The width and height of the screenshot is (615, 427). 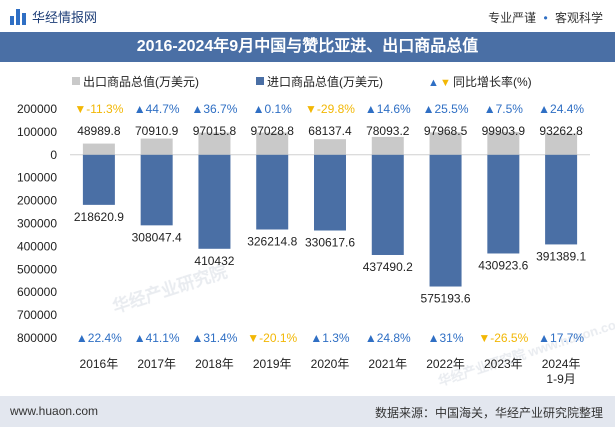 I want to click on export-value-label: 48989.8, so click(x=99, y=131).